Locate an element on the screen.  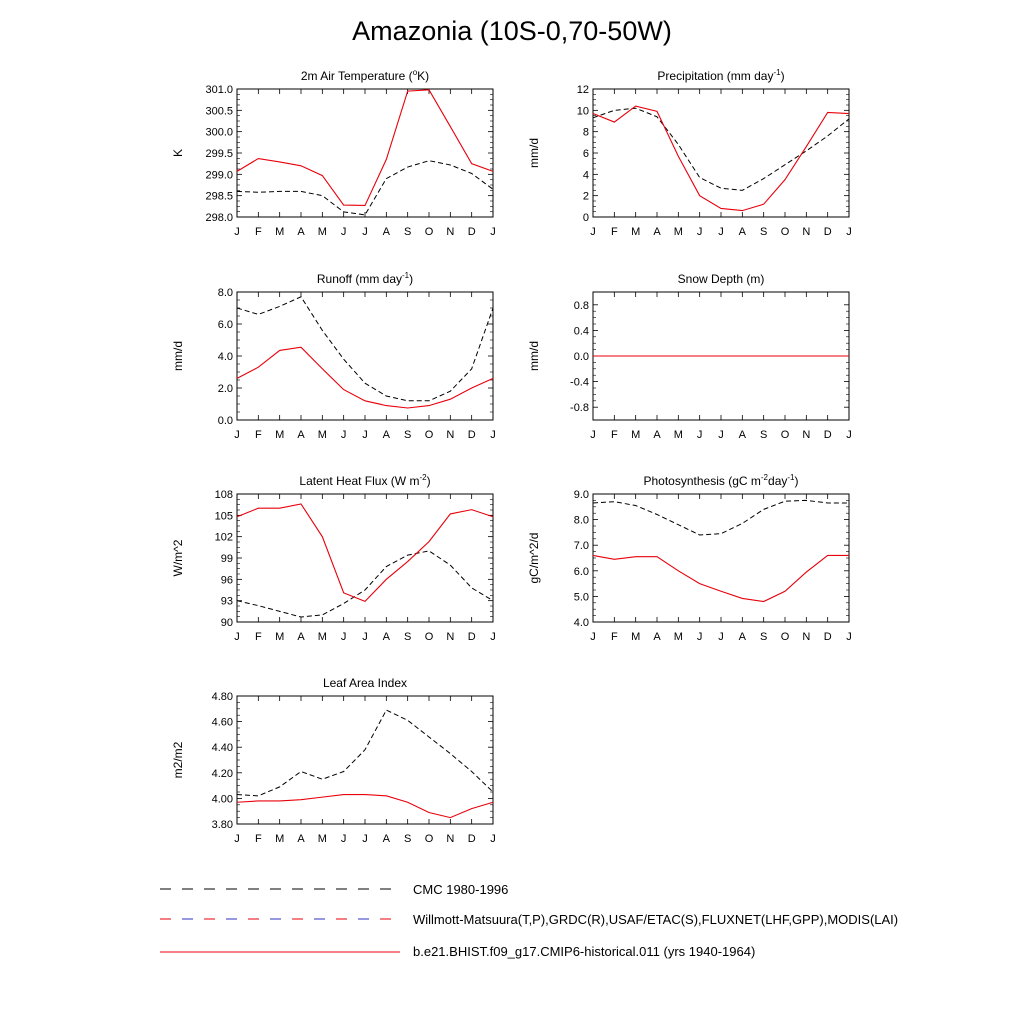
y-tick-label: 6 is located at coordinates (586, 154).